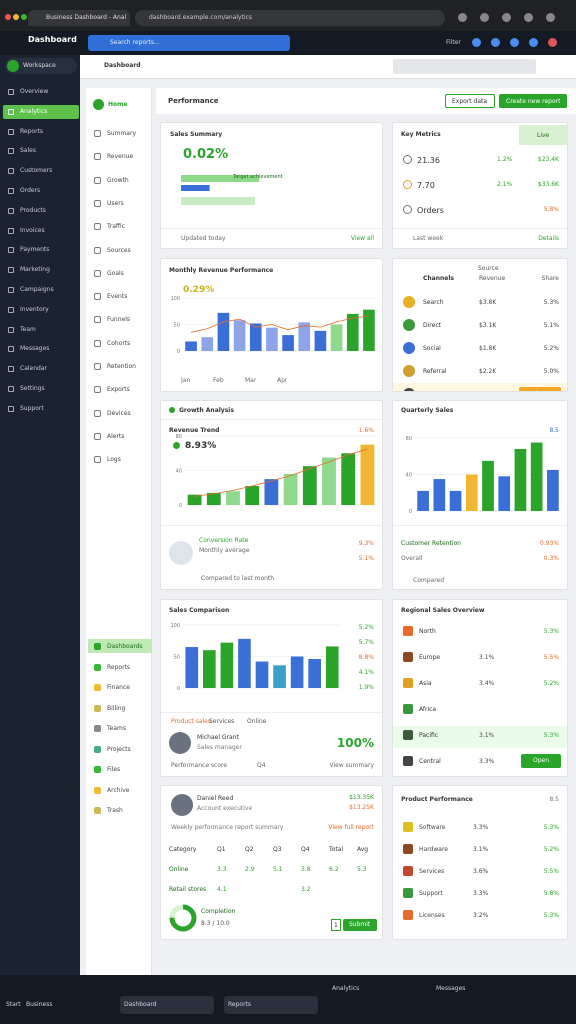  I want to click on subnav-item: Trash, so click(115, 810).